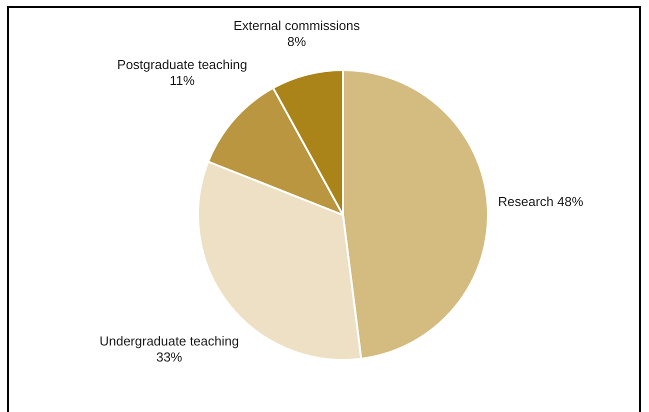 This screenshot has width=649, height=412. I want to click on slice-label: Postgraduate teaching, so click(182, 64).